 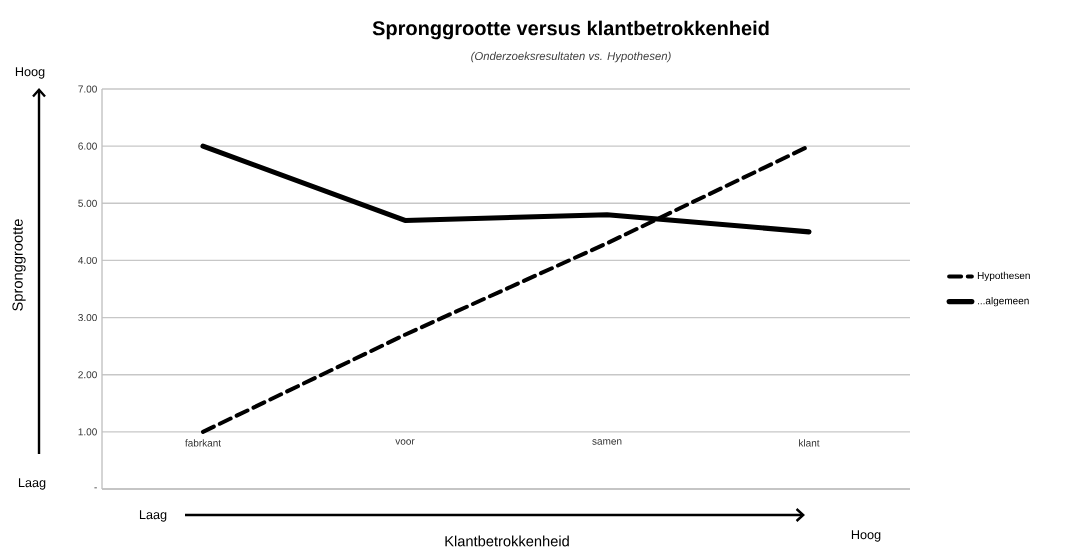 What do you see at coordinates (19, 265) in the screenshot?
I see `y-axis-title: Spronggrootte` at bounding box center [19, 265].